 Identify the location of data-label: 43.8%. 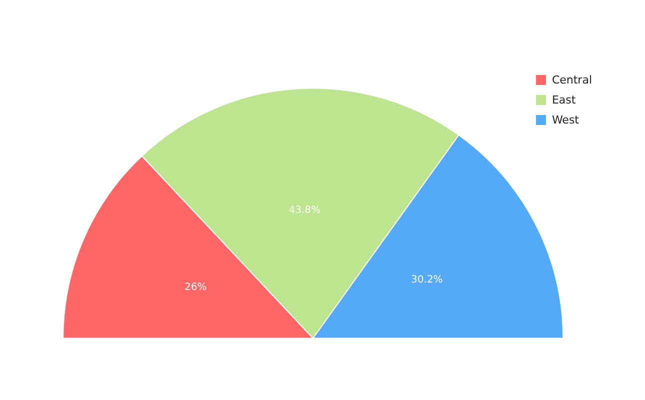
(304, 210).